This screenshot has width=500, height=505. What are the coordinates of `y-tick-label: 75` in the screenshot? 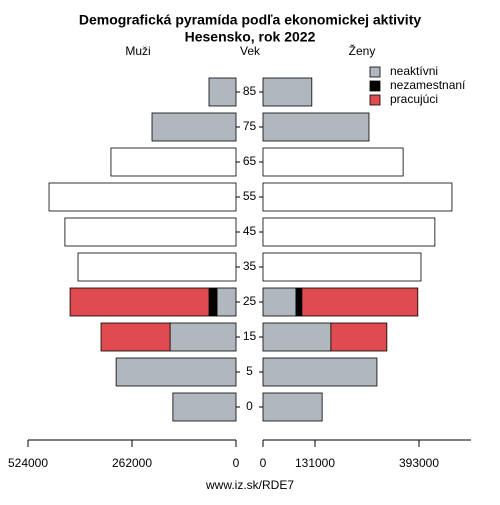 It's located at (250, 126).